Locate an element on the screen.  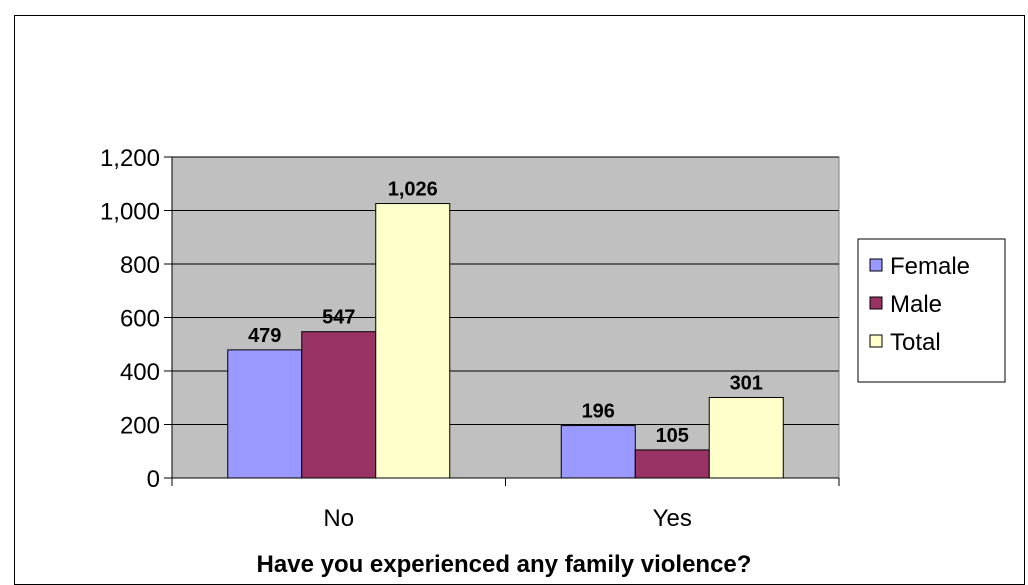
x-tick-label: Yes is located at coordinates (672, 518).